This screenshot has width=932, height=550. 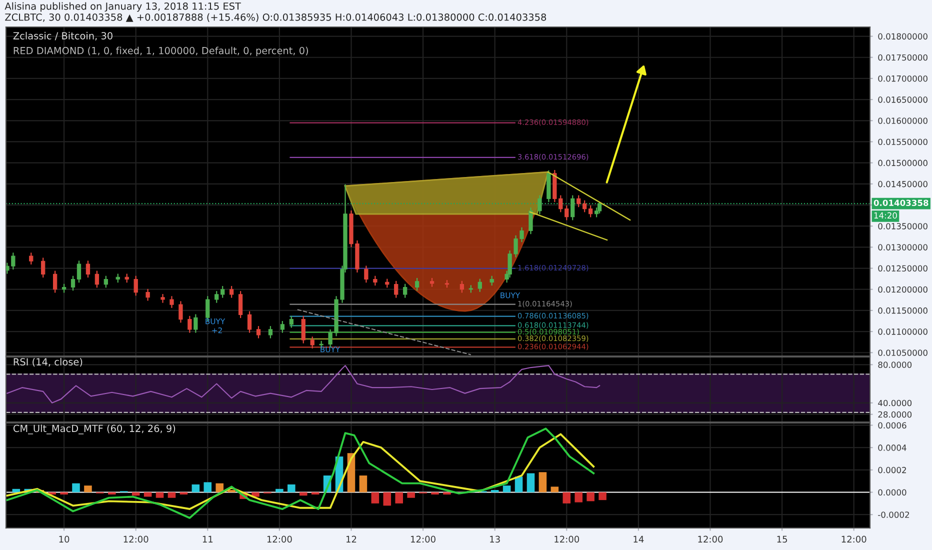 What do you see at coordinates (903, 99) in the screenshot?
I see `y-tick-label: 0.01650000` at bounding box center [903, 99].